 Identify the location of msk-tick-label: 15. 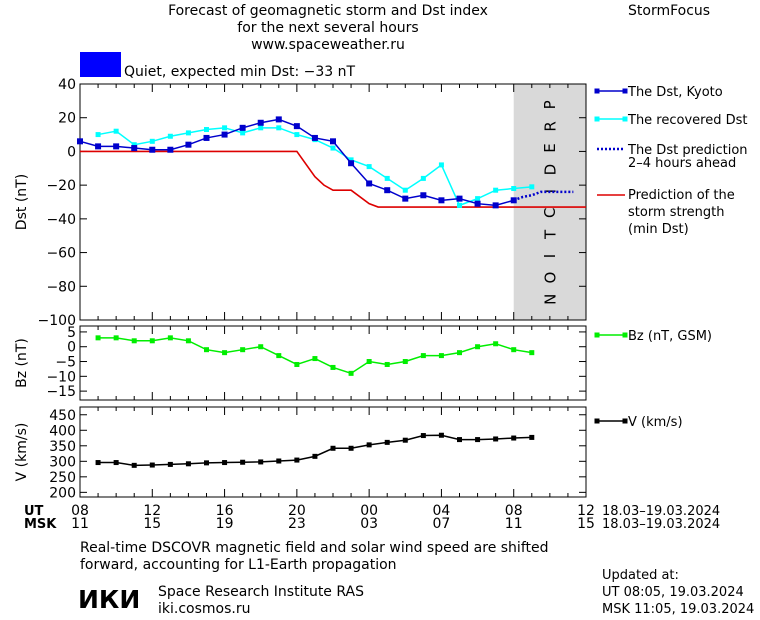
(152, 524).